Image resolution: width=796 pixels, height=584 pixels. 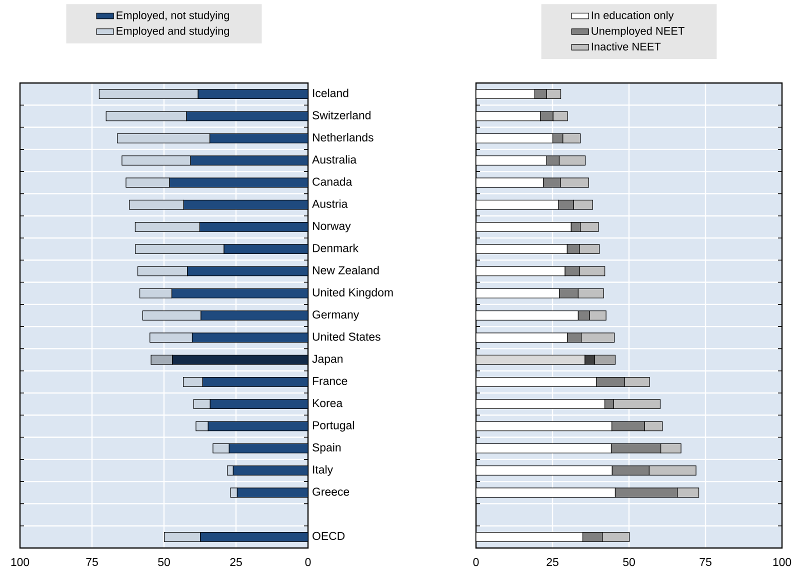 I want to click on y-tick-label: Iceland, so click(x=330, y=93).